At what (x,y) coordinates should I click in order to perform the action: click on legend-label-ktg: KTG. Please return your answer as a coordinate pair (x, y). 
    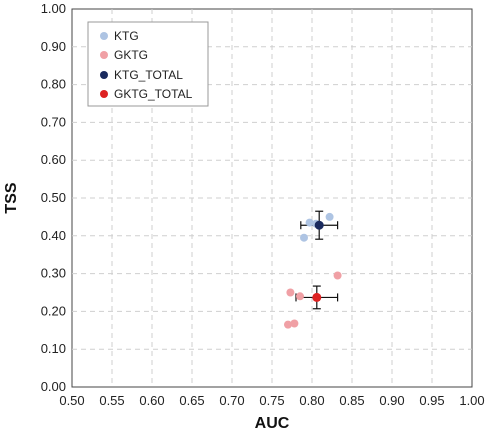
    Looking at the image, I should click on (126, 36).